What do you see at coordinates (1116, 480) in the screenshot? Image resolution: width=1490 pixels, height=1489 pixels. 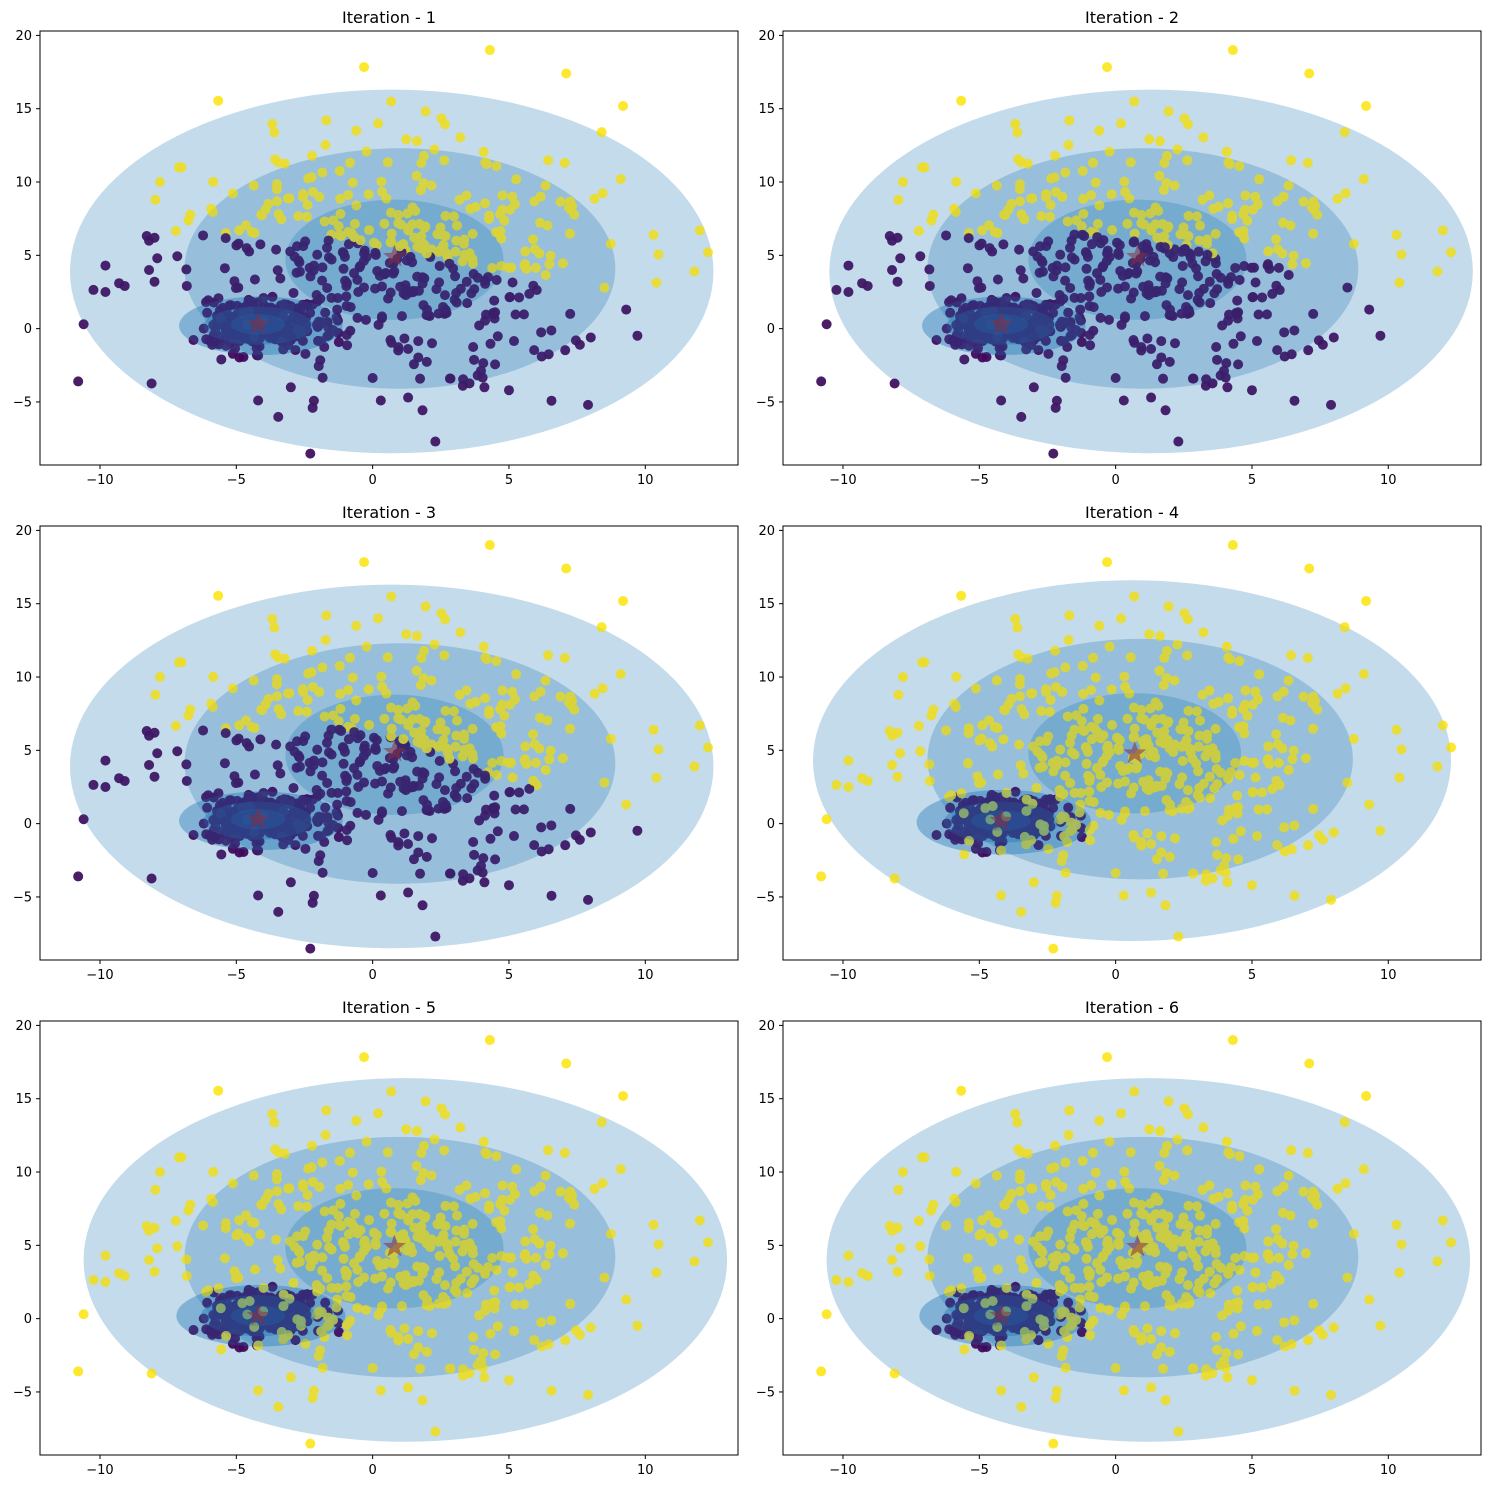 I see `x-tick-label: 0` at bounding box center [1116, 480].